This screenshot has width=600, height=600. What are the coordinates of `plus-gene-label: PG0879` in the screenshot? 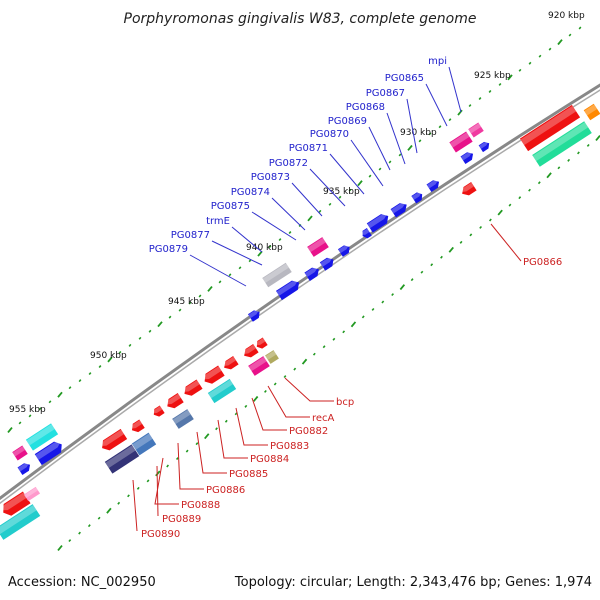 It's located at (168, 249).